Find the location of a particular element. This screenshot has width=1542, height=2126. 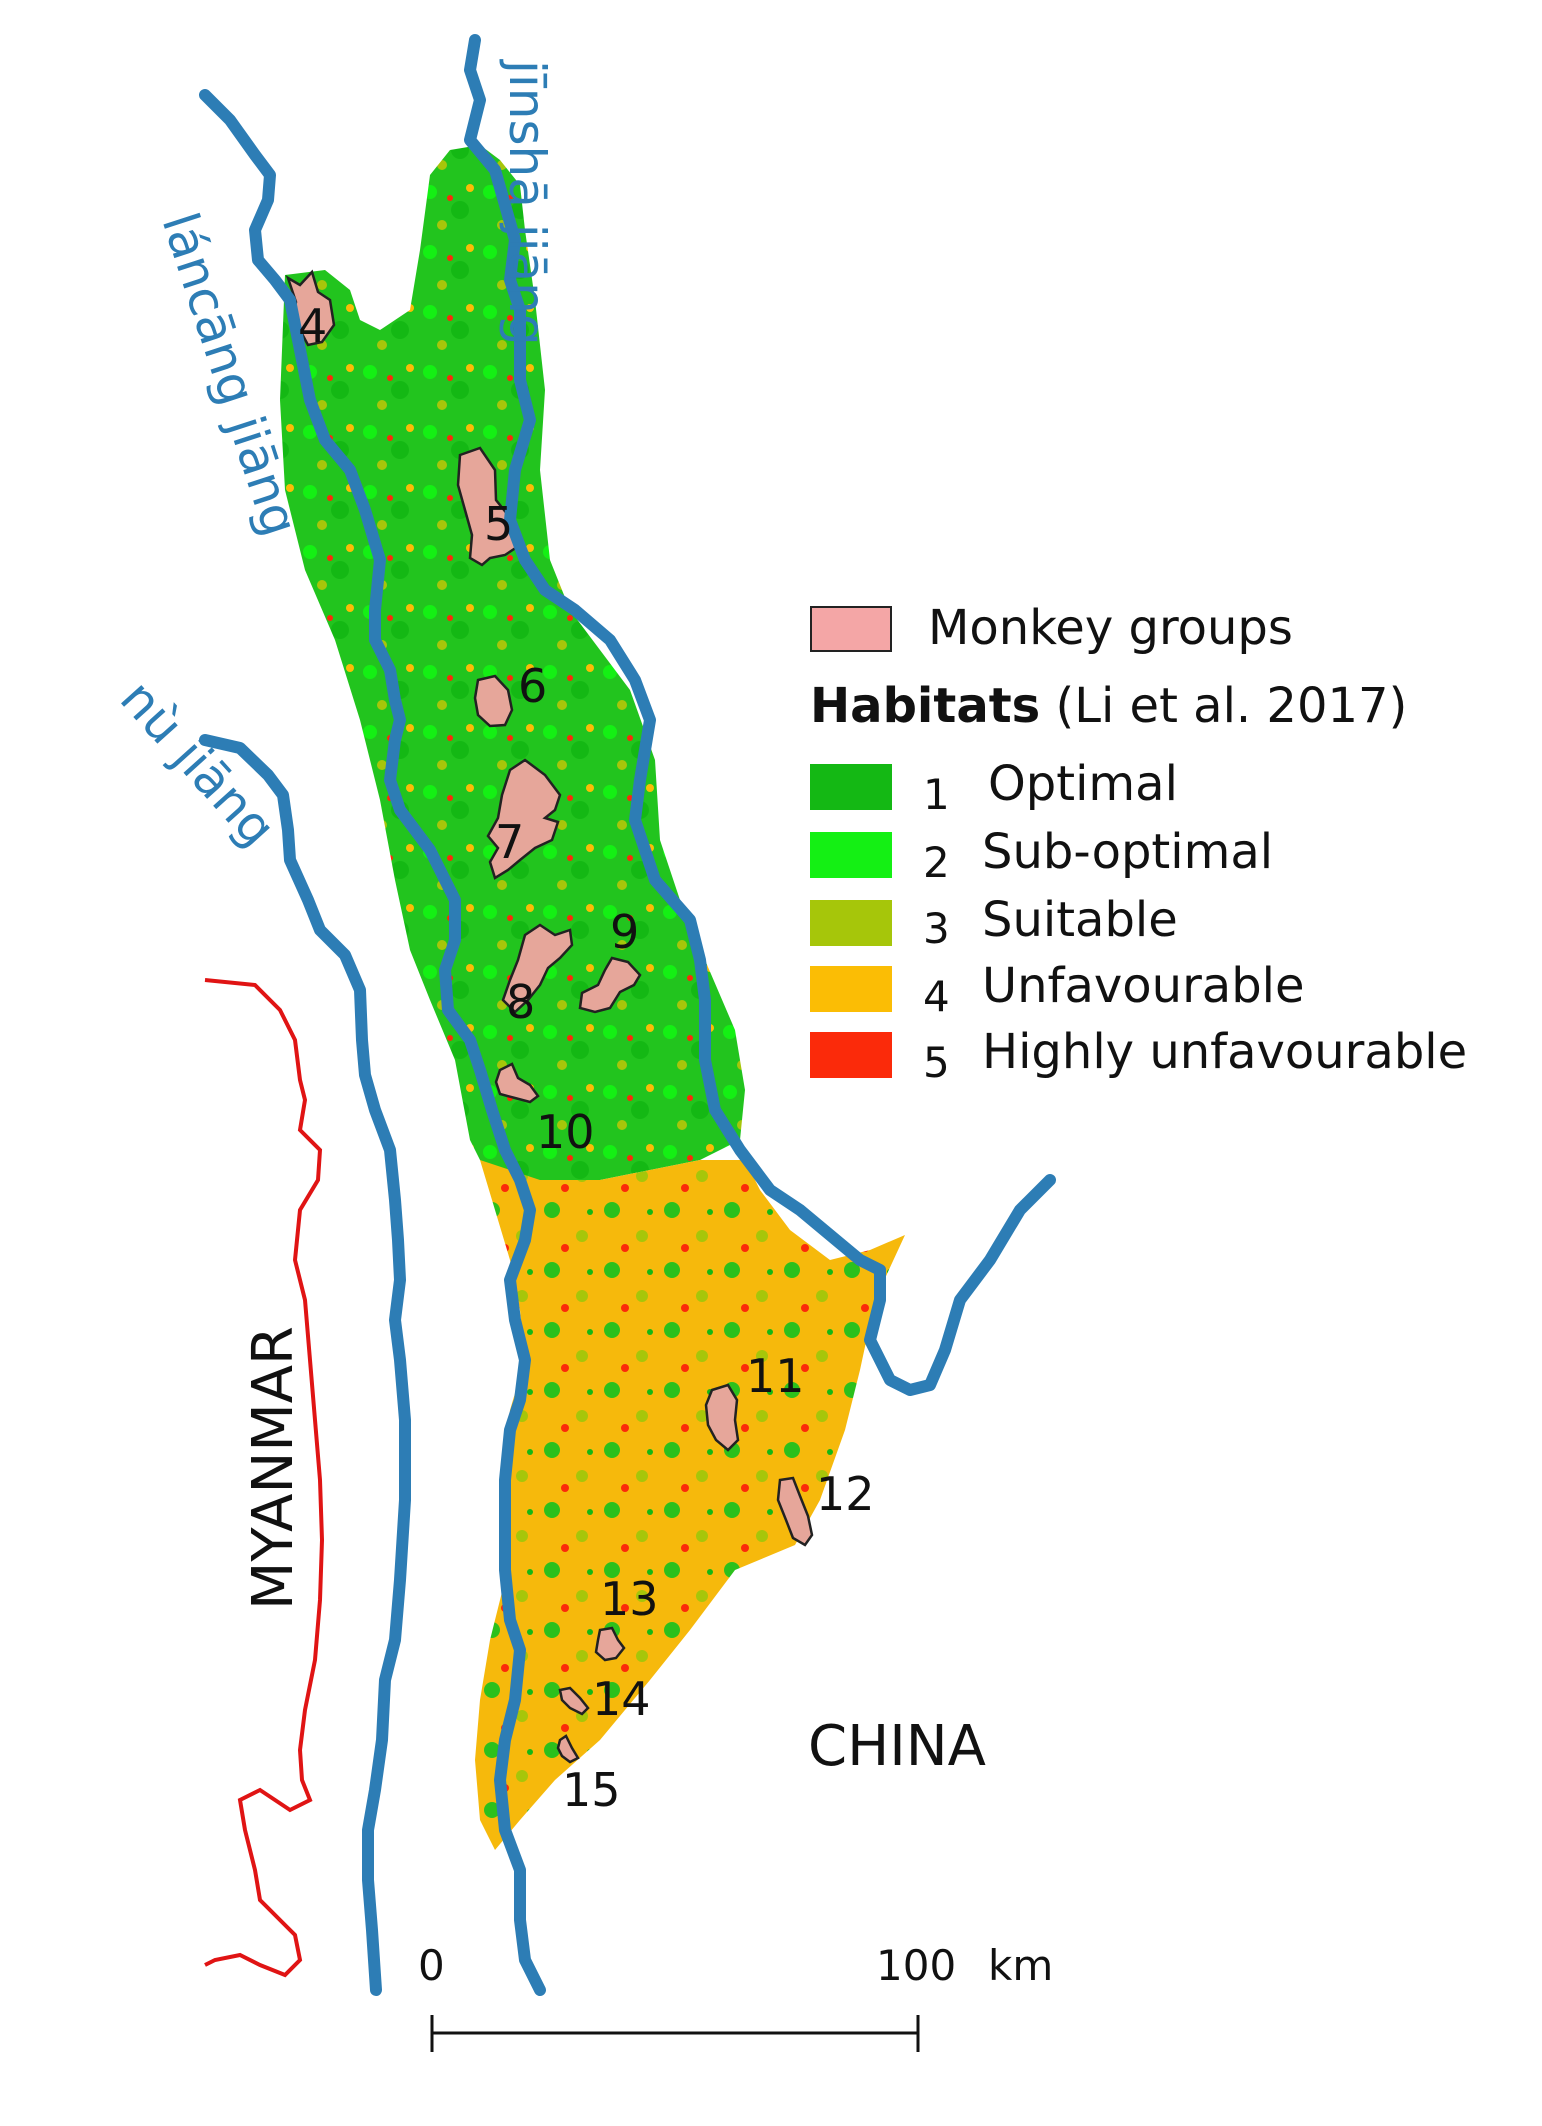

legend-swatch-suitable is located at coordinates (851, 923).